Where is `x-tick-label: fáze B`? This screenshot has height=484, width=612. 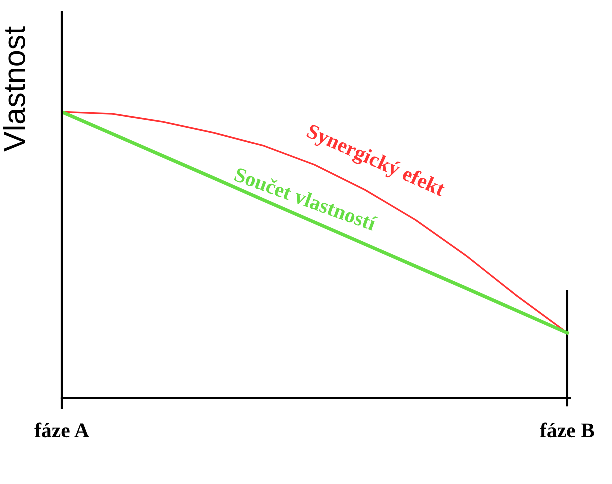 x-tick-label: fáze B is located at coordinates (567, 430).